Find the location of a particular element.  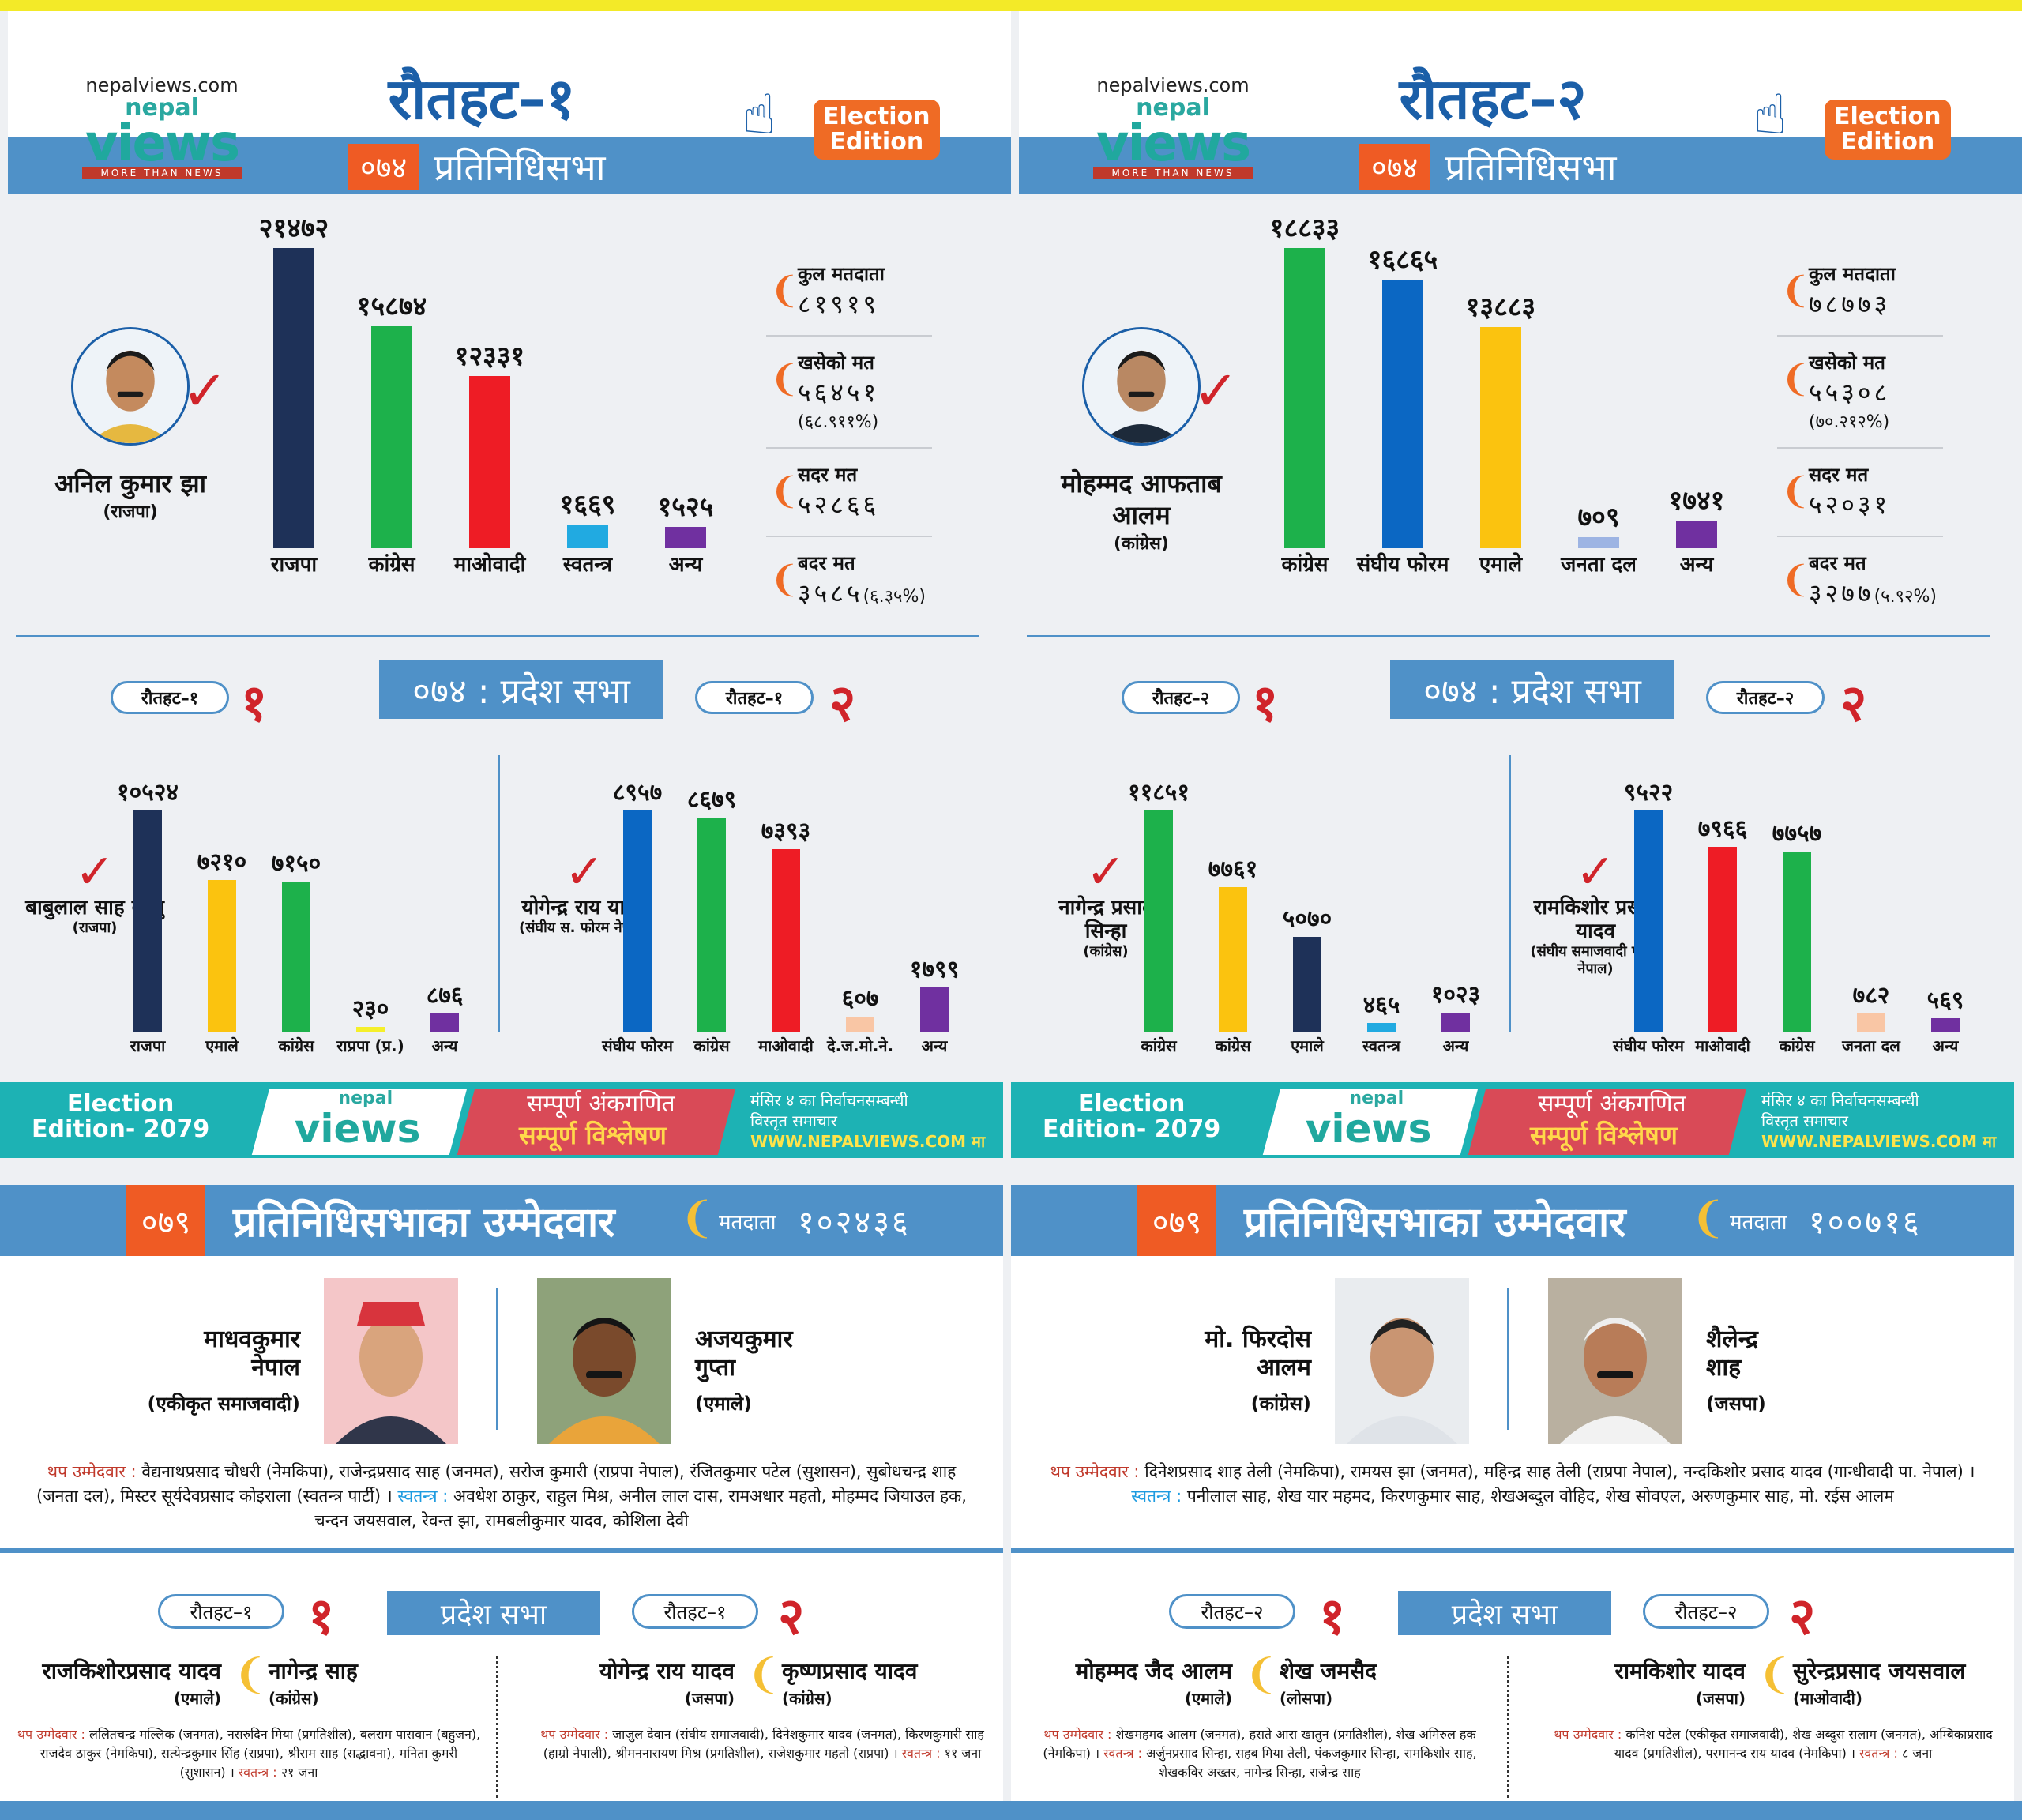

stat-value: ८१९१९ is located at coordinates (839, 304).